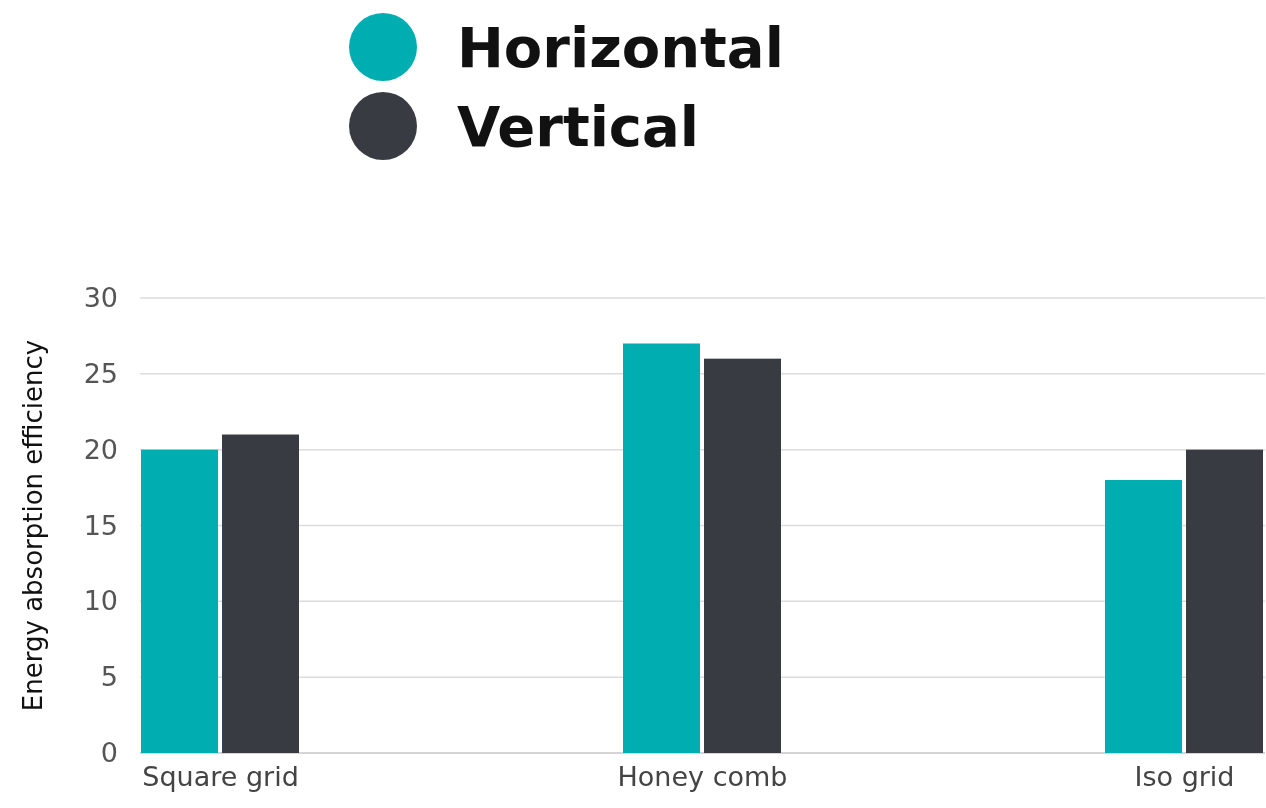  I want to click on y-tick-label: 30, so click(100, 298).